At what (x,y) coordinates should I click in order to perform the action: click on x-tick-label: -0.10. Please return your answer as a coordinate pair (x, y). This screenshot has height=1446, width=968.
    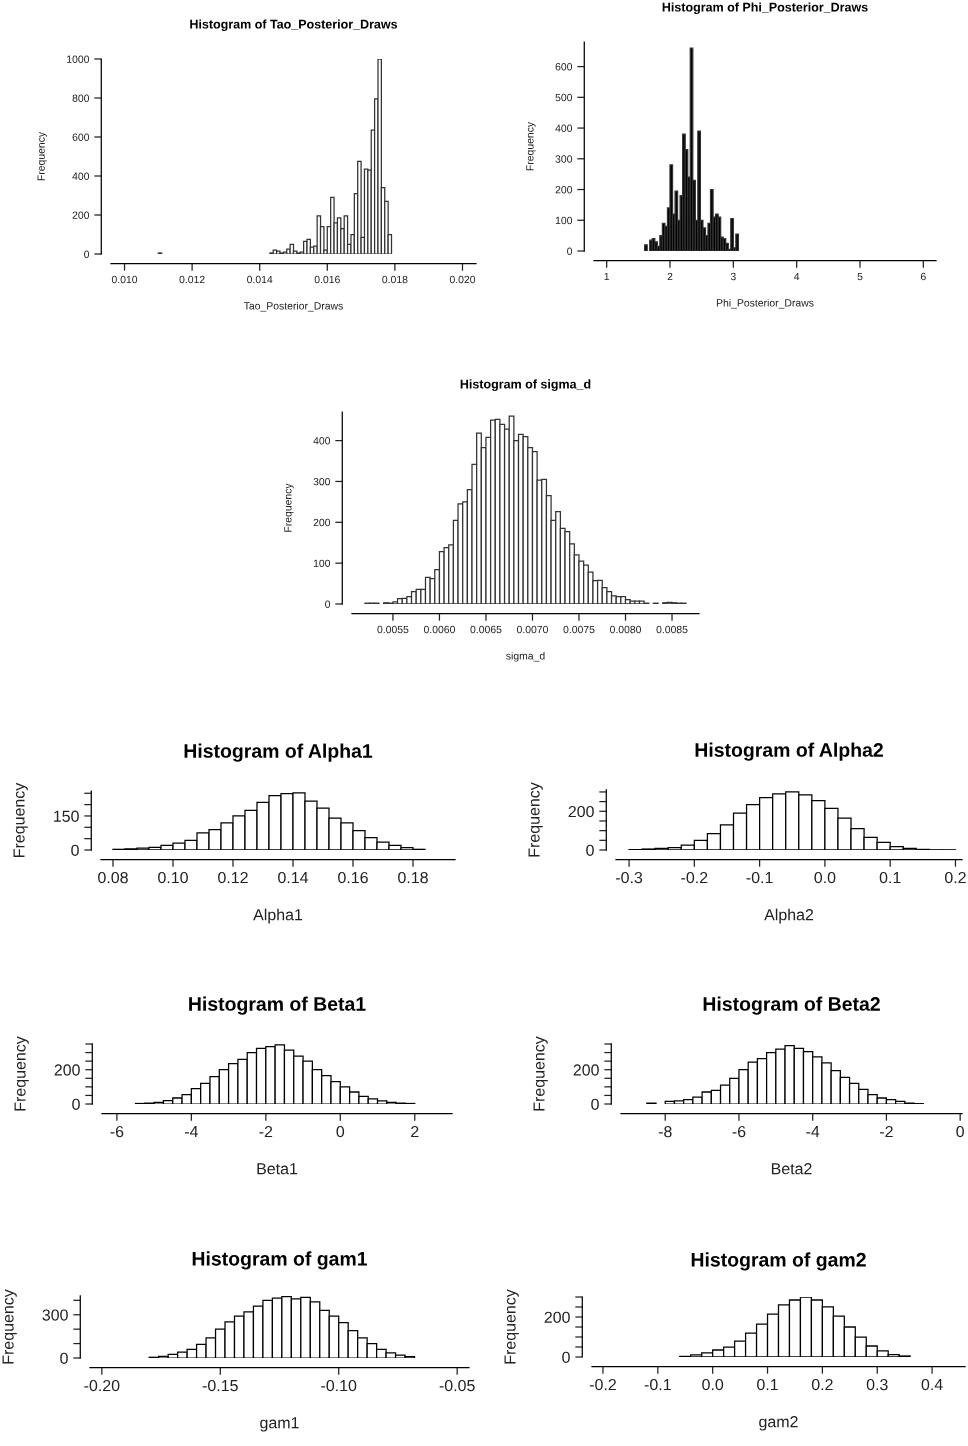
    Looking at the image, I should click on (339, 1385).